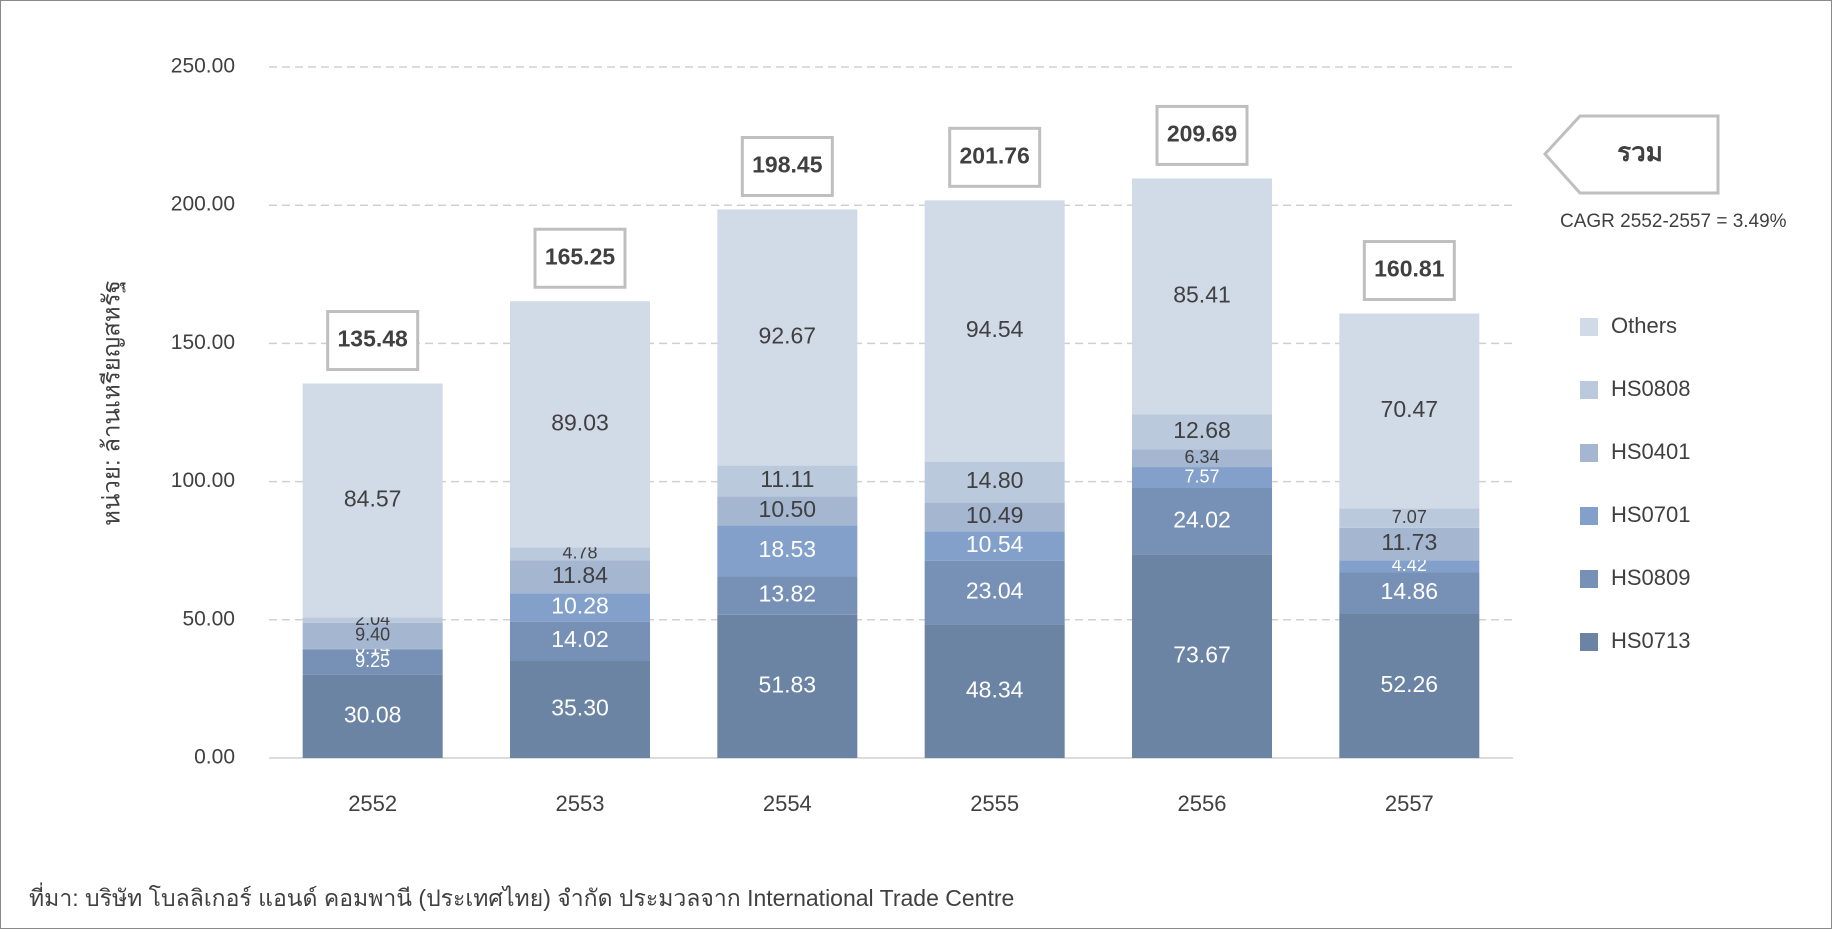  I want to click on data-label: 10.54, so click(995, 544).